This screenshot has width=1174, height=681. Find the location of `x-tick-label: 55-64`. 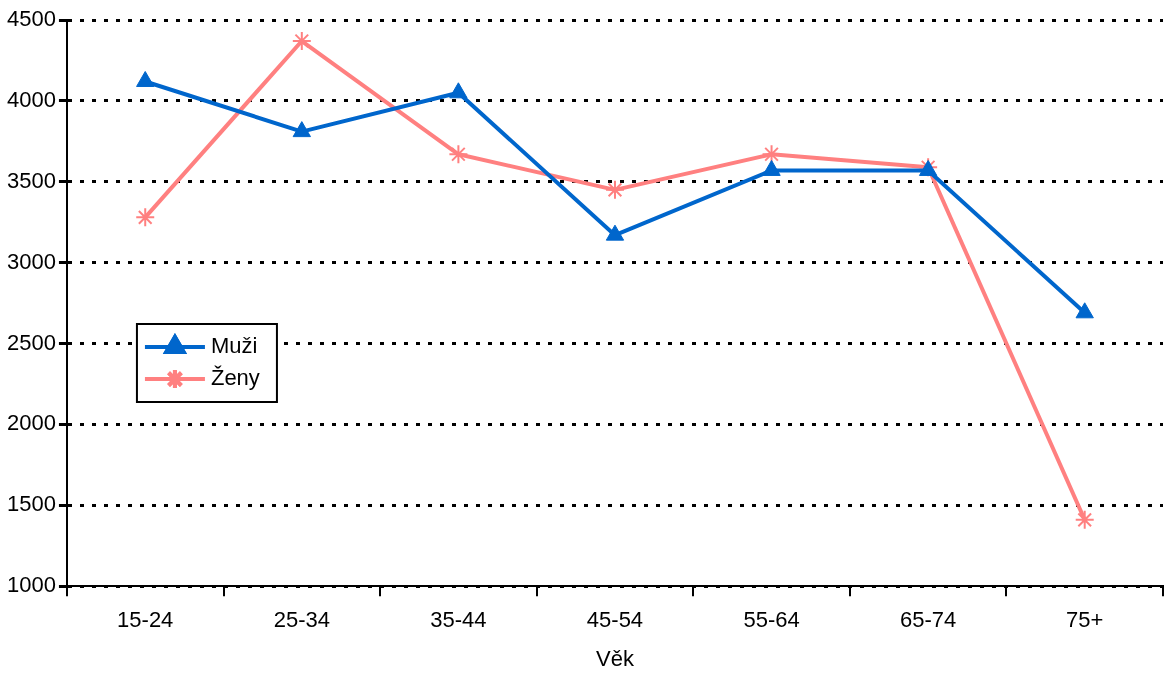

x-tick-label: 55-64 is located at coordinates (771, 620).